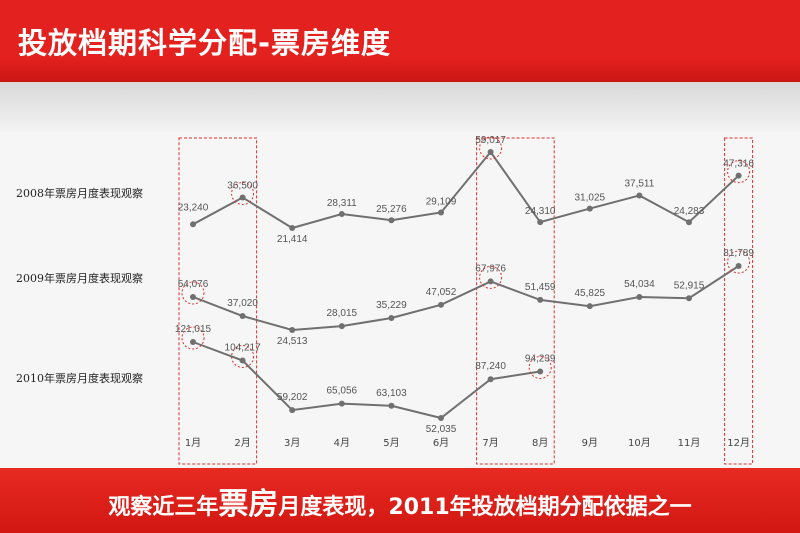  What do you see at coordinates (233, 504) in the screenshot?
I see `footer-emphasis-1: 票` at bounding box center [233, 504].